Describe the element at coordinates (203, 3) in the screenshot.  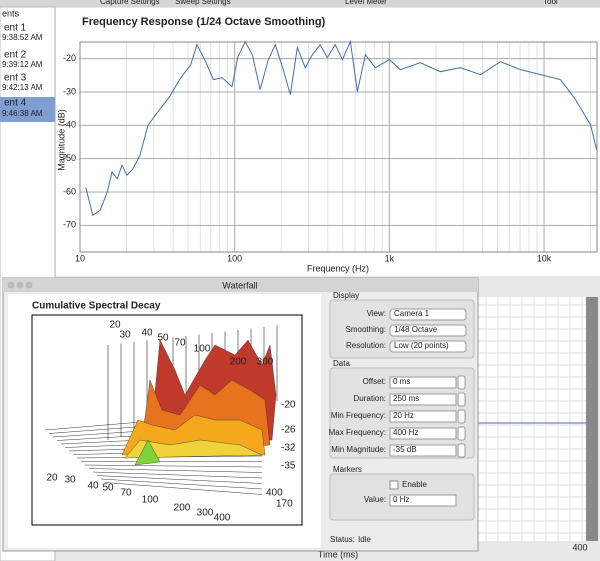
I see `toolbar-item: Sweep Settings` at that location.